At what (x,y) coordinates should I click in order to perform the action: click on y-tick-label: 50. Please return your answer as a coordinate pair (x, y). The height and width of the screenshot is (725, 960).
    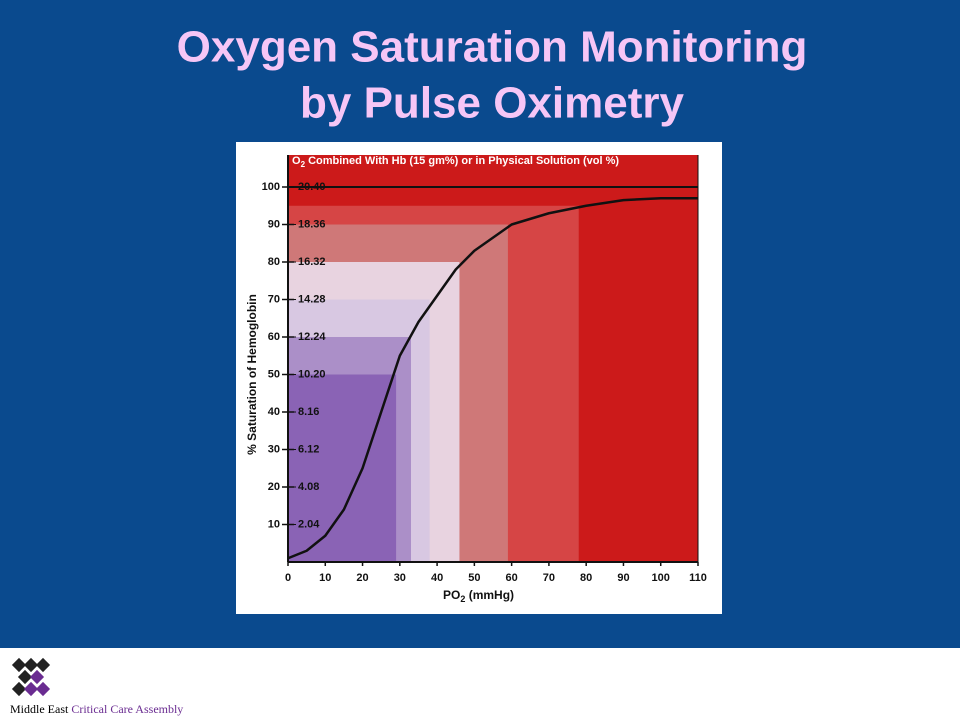
    Looking at the image, I should click on (274, 374).